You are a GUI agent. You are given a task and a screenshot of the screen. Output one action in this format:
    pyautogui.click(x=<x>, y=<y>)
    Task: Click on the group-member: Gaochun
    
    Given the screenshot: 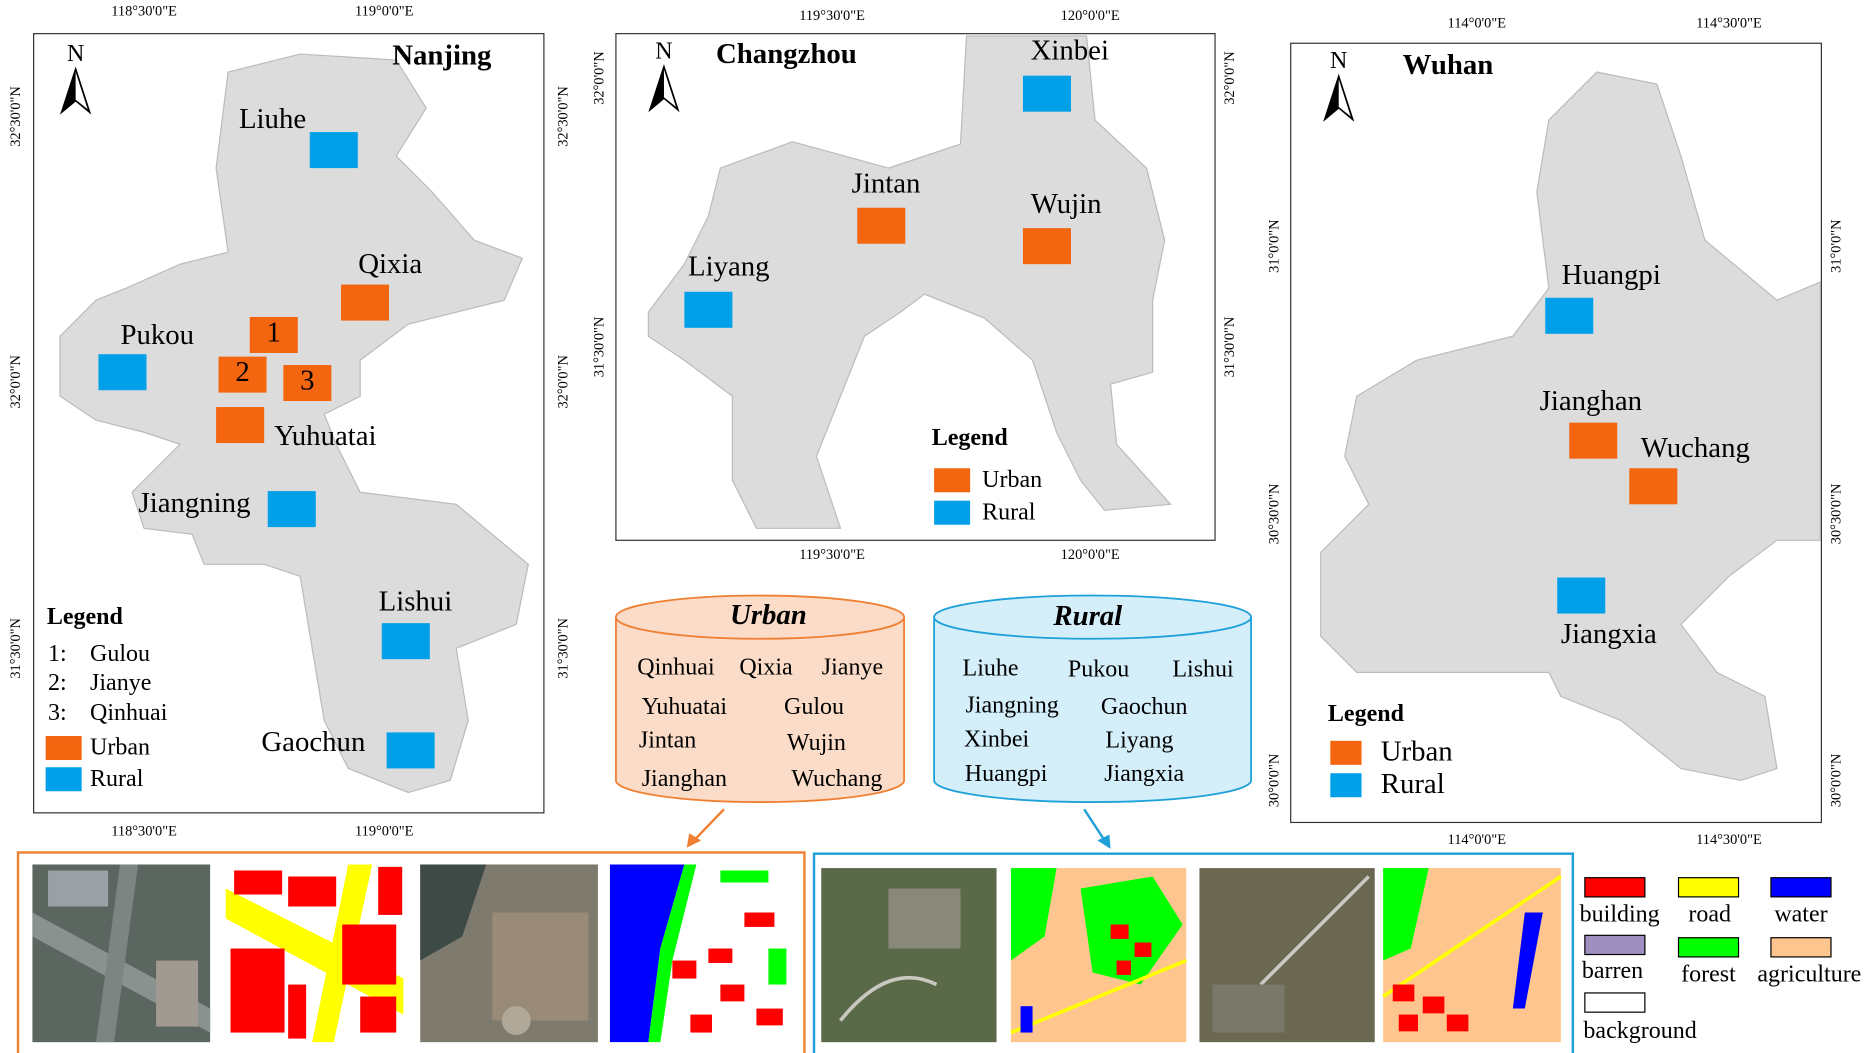 What is the action you would take?
    pyautogui.click(x=1144, y=707)
    